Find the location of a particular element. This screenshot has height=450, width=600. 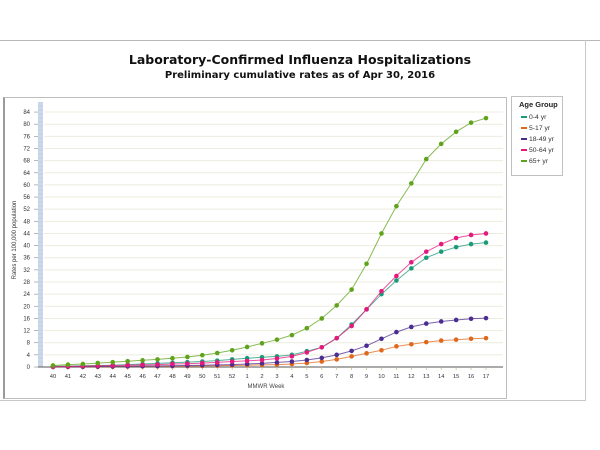

legend-item-50-64: 50-64 yr is located at coordinates (537, 150).